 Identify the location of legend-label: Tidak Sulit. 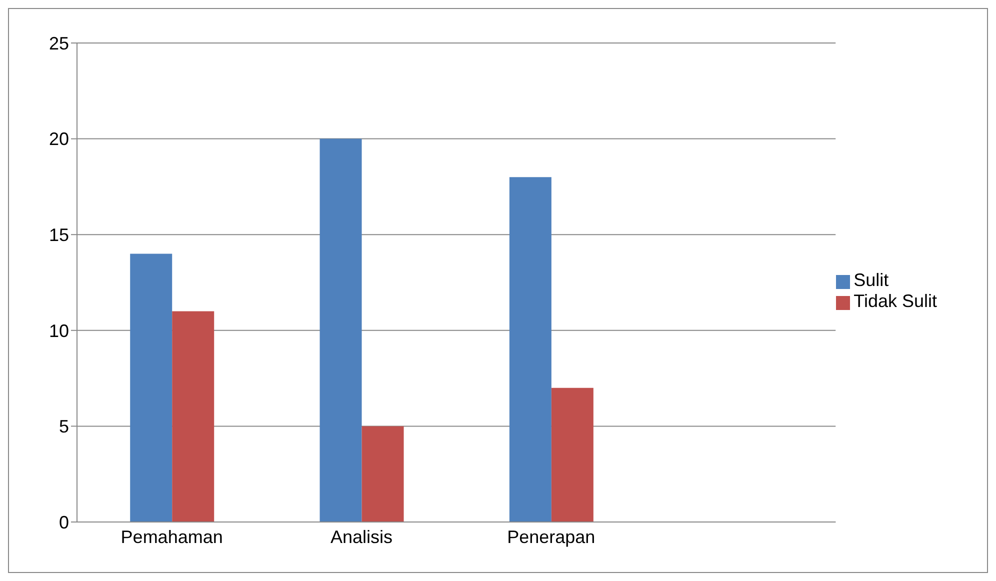
(895, 300).